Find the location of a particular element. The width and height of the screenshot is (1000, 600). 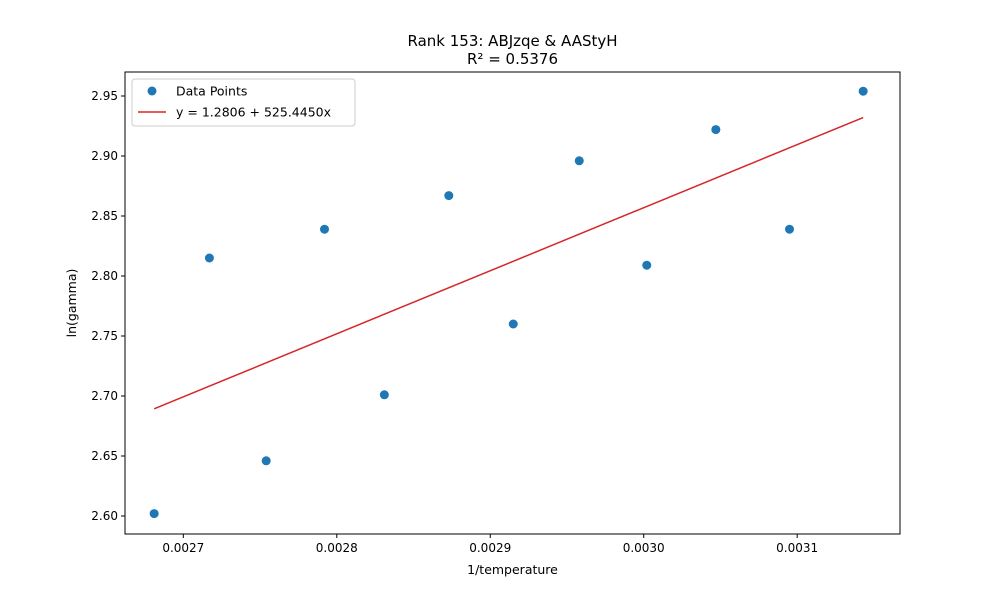

x-tick-label: 0.0028 is located at coordinates (337, 548).